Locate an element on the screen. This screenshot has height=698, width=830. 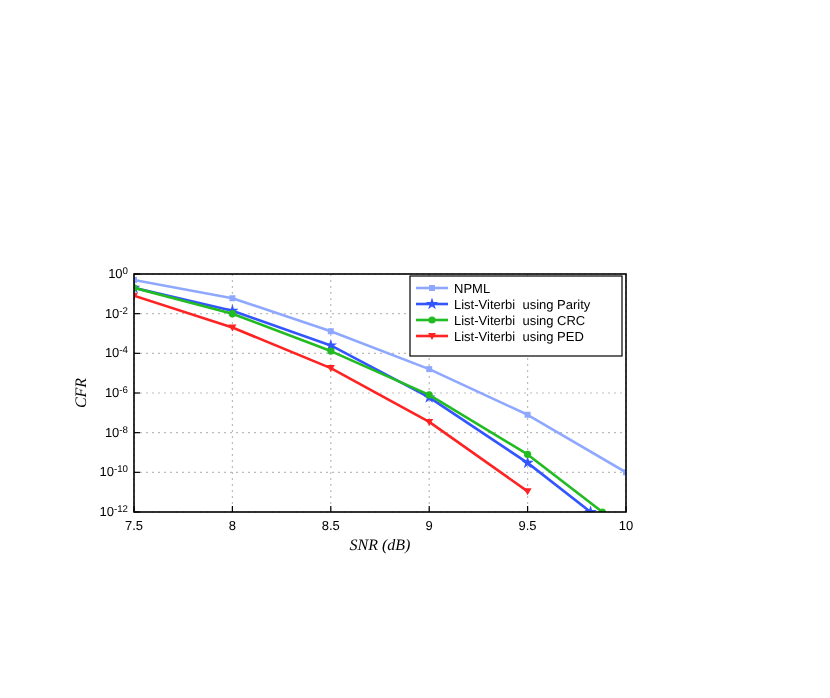
y-axis-title: CFR is located at coordinates (81, 393).